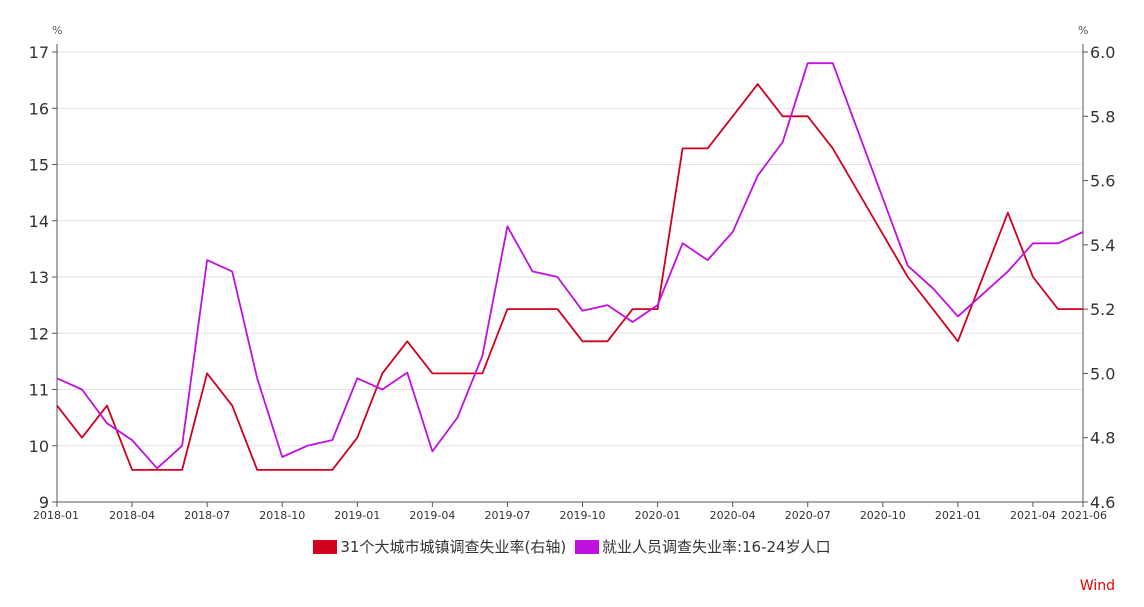 This screenshot has width=1144, height=607. I want to click on x-tick-label: 2021-06, so click(1084, 515).